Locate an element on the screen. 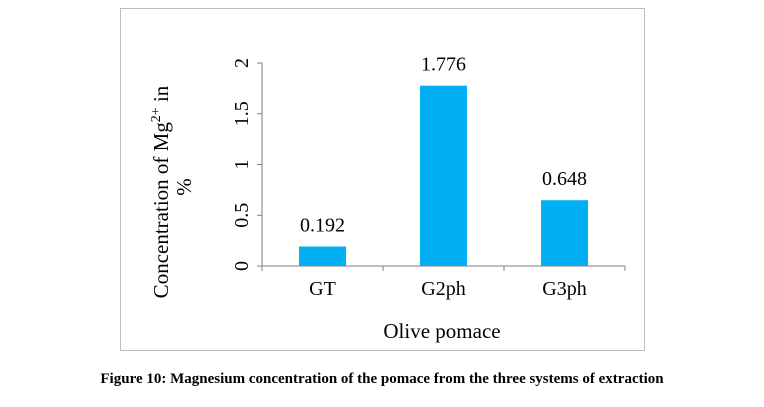 This screenshot has height=407, width=764. bar-g2ph is located at coordinates (443, 176).